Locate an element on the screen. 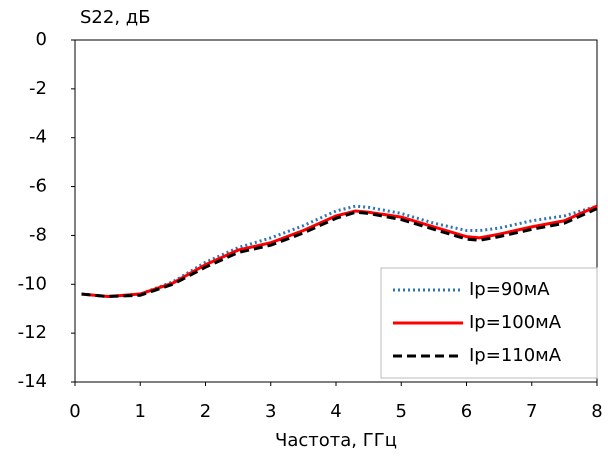 The width and height of the screenshot is (608, 459). y-tick-label: -14 is located at coordinates (32, 381).